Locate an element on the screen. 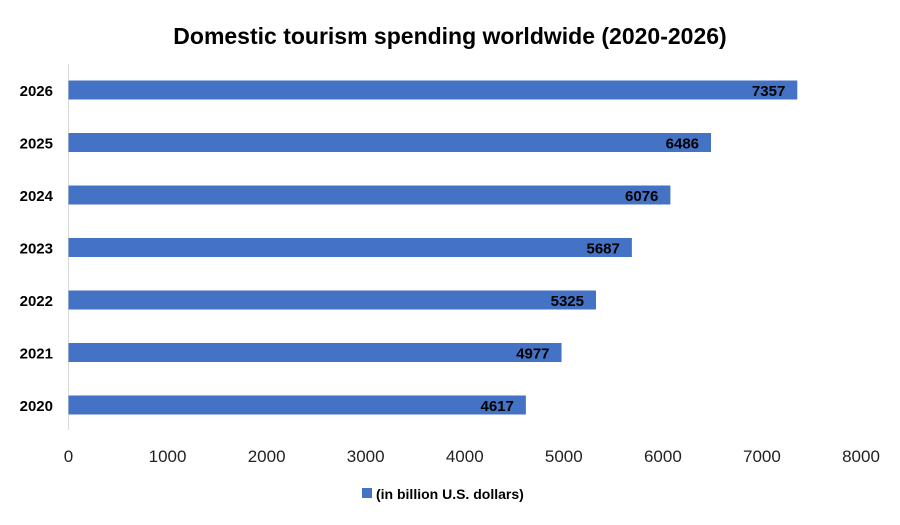  data-label-2025: 6486 is located at coordinates (682, 144).